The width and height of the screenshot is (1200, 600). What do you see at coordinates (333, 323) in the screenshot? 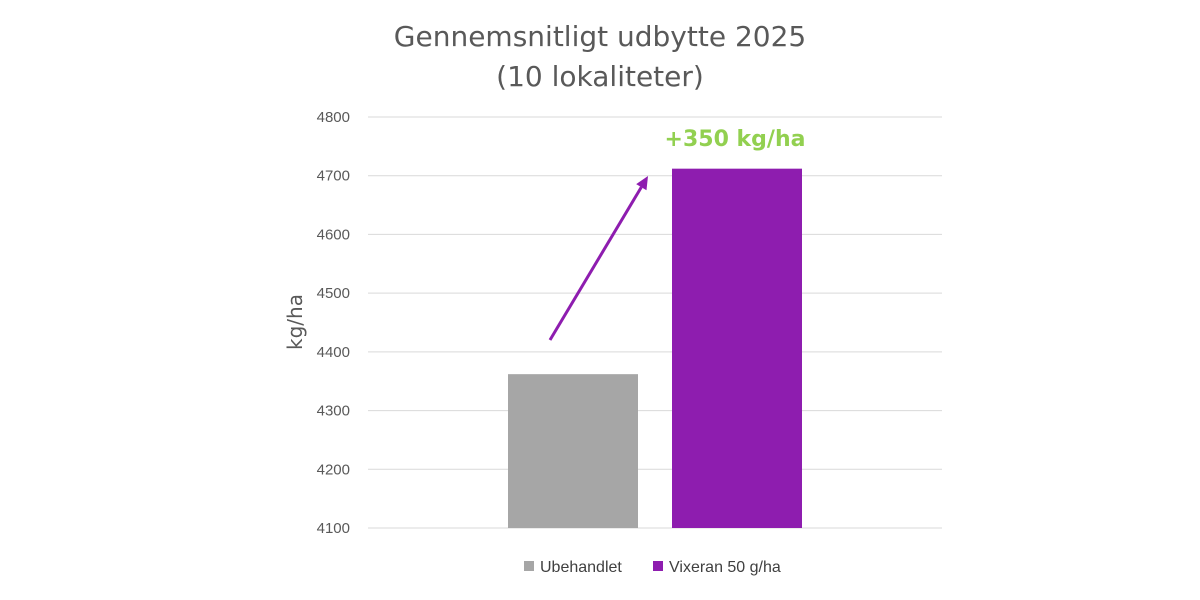
I see `y-tick-labels: 4100 4200 4300 4400 4500 4600 4700 4800` at bounding box center [333, 323].